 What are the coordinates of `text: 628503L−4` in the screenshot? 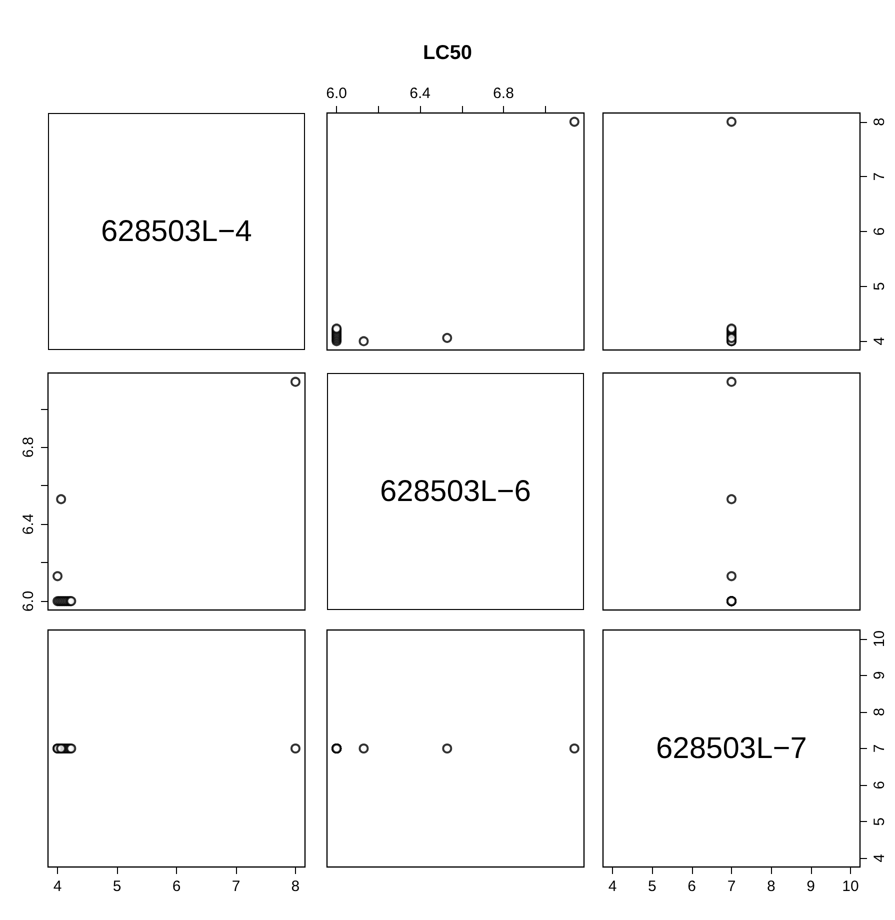 It's located at (176, 231).